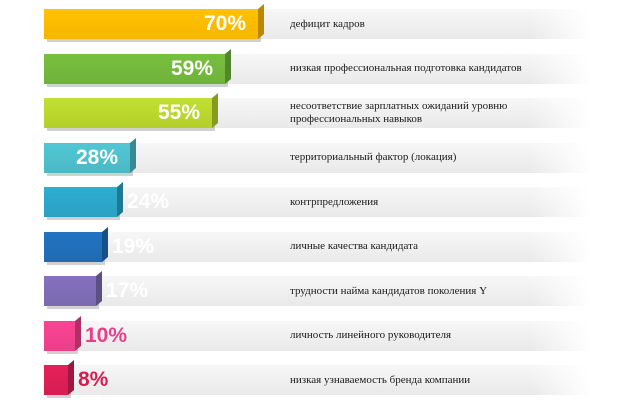  I want to click on data-label: 24%, so click(148, 201).